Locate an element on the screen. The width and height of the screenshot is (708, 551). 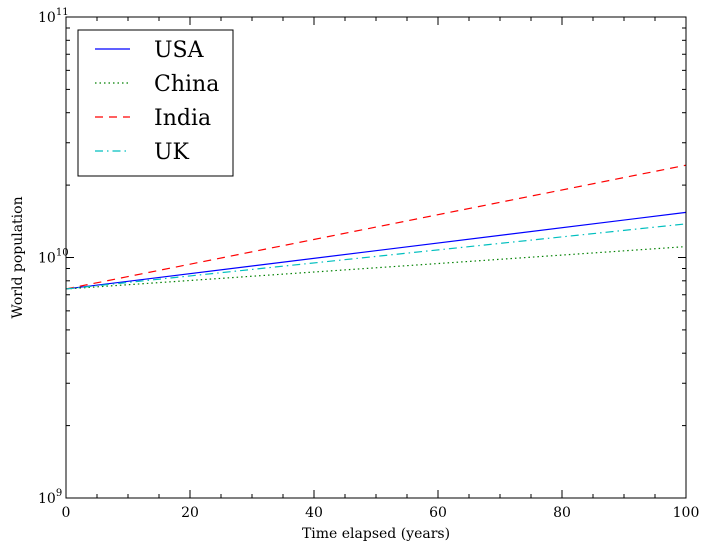
legend-box is located at coordinates (155, 103).